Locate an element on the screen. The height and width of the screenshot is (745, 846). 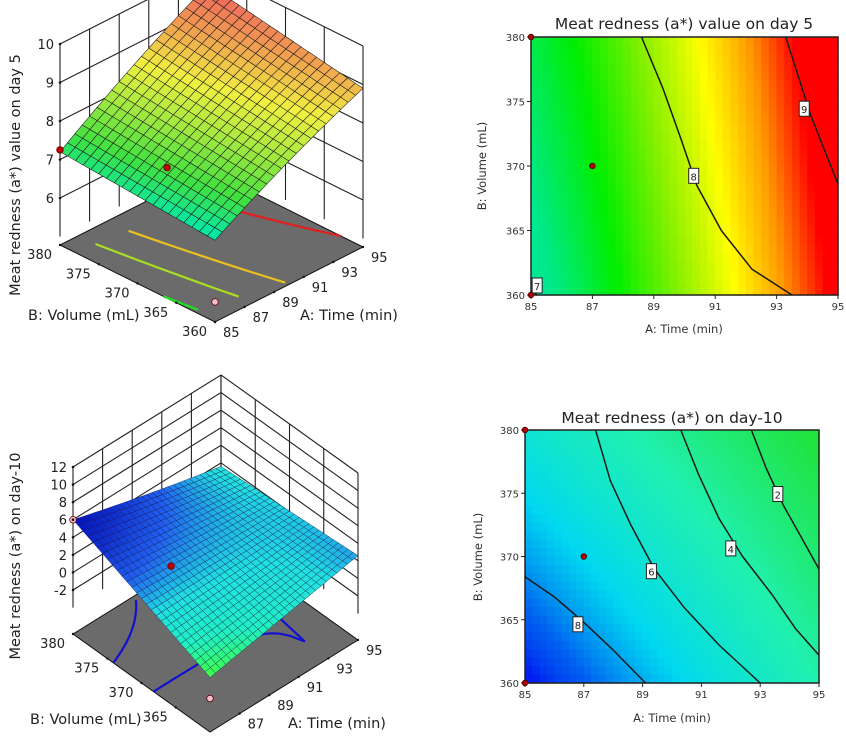
x-tick-label: 85 is located at coordinates (231, 333).